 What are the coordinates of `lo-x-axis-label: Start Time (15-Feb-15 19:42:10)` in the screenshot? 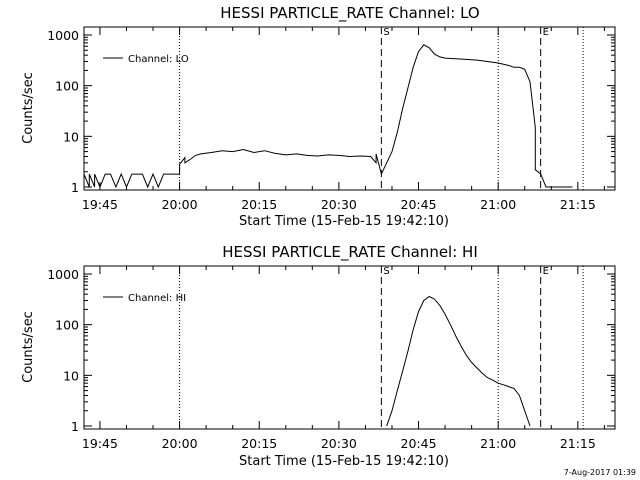 It's located at (344, 221).